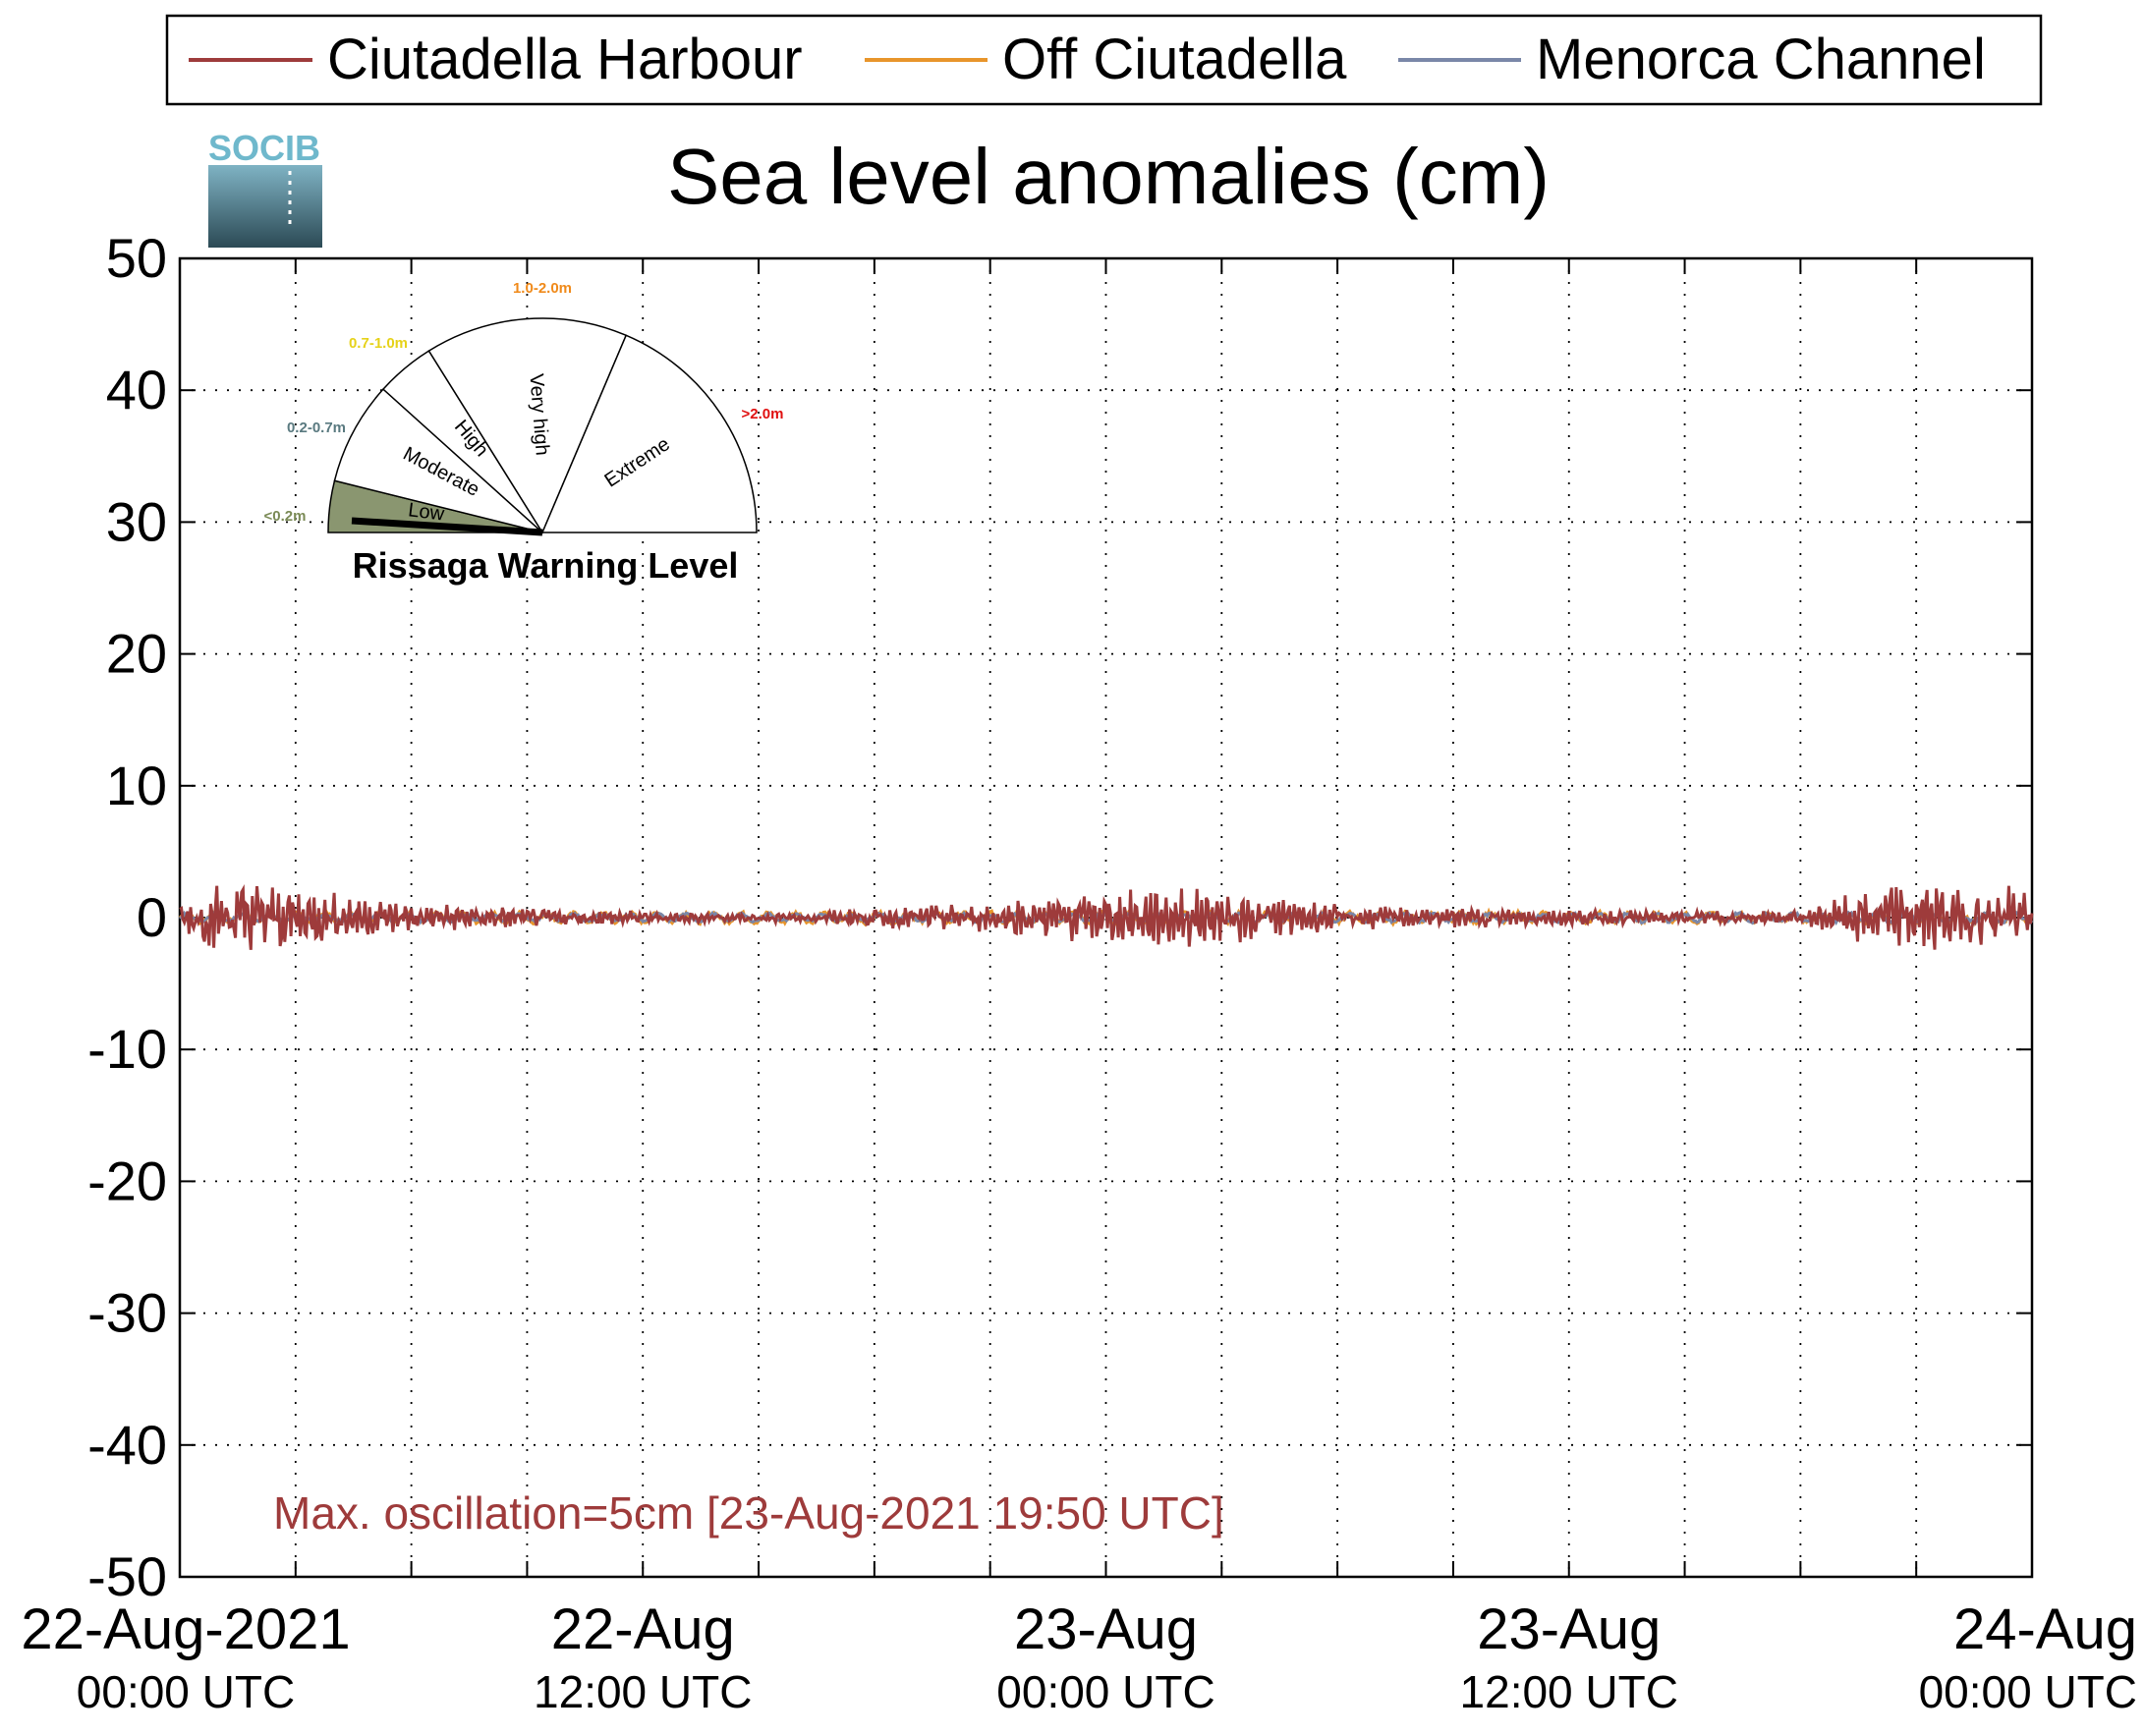  Describe the element at coordinates (136, 521) in the screenshot. I see `y-tick-label: 30` at that location.